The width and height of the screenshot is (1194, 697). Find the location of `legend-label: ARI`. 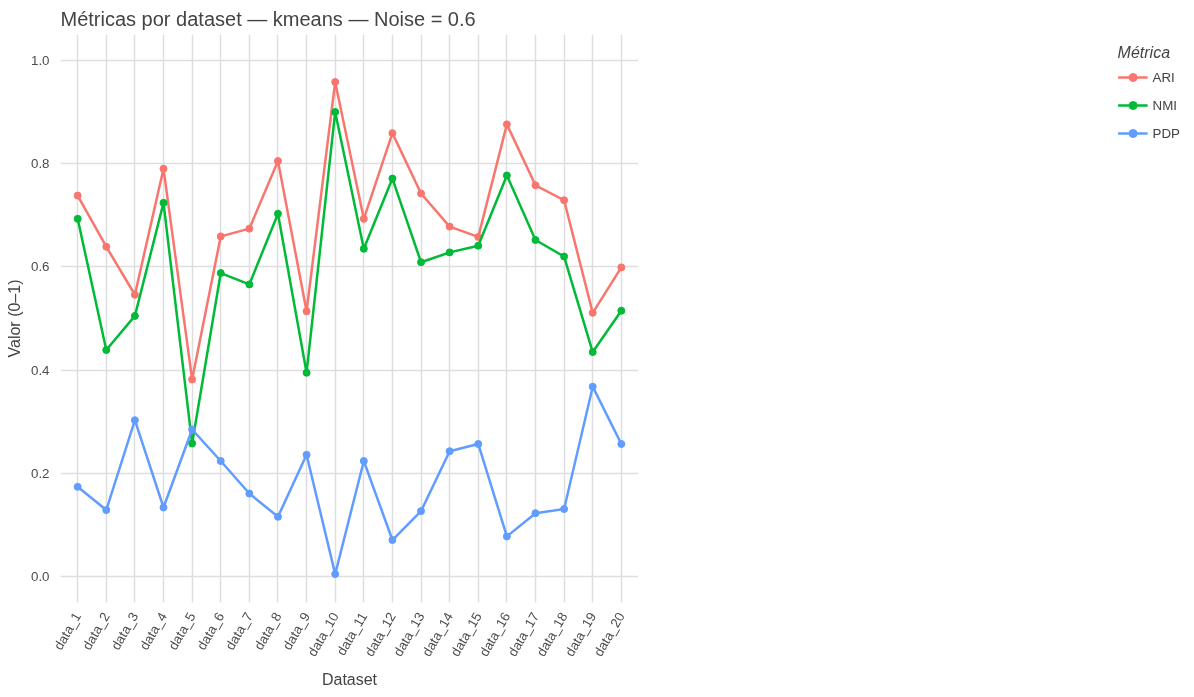

legend-label: ARI is located at coordinates (1163, 77).